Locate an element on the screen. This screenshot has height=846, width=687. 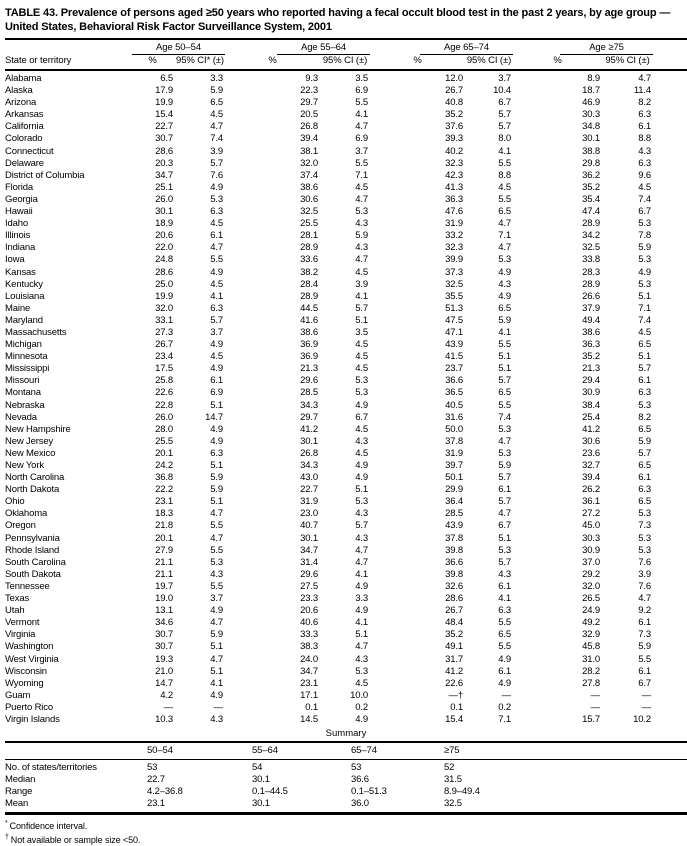
state-cell: Minnesota is located at coordinates (26, 357).